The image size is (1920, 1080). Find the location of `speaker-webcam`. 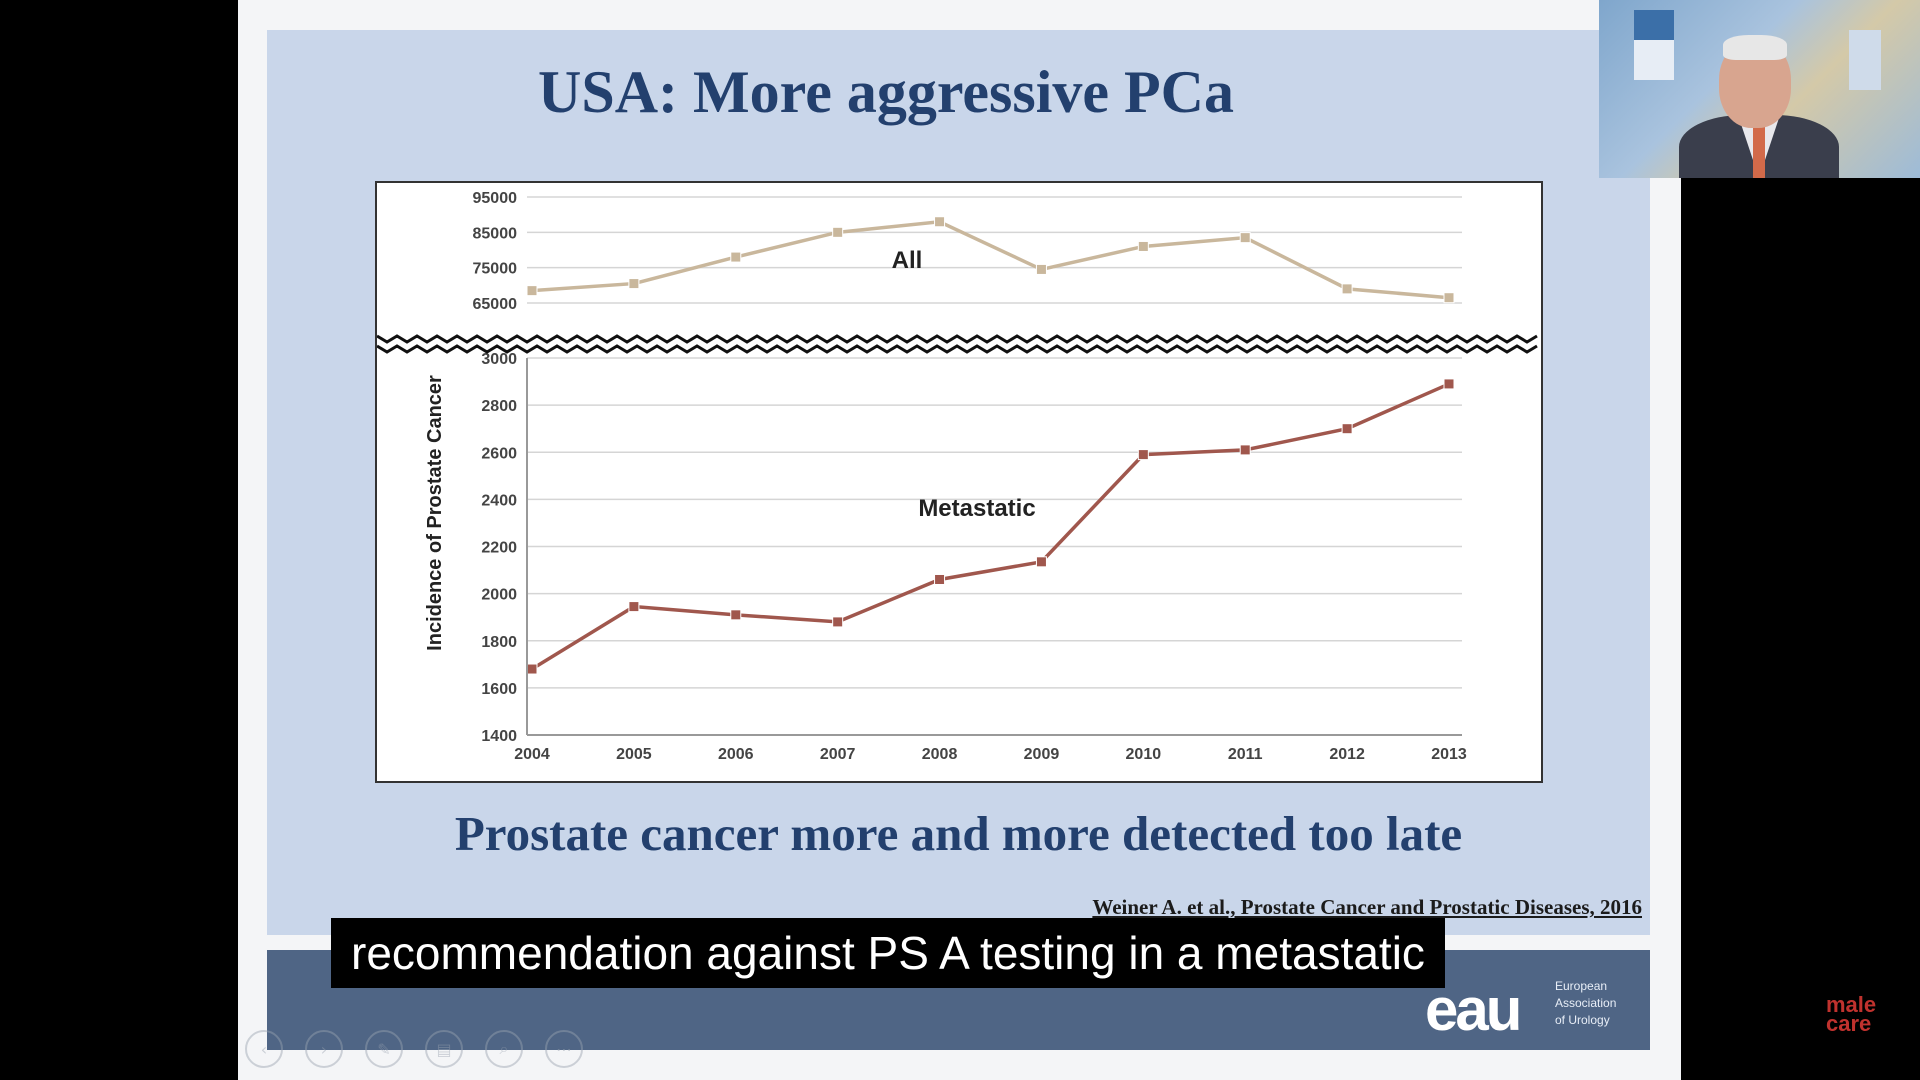

speaker-webcam is located at coordinates (1759, 89).